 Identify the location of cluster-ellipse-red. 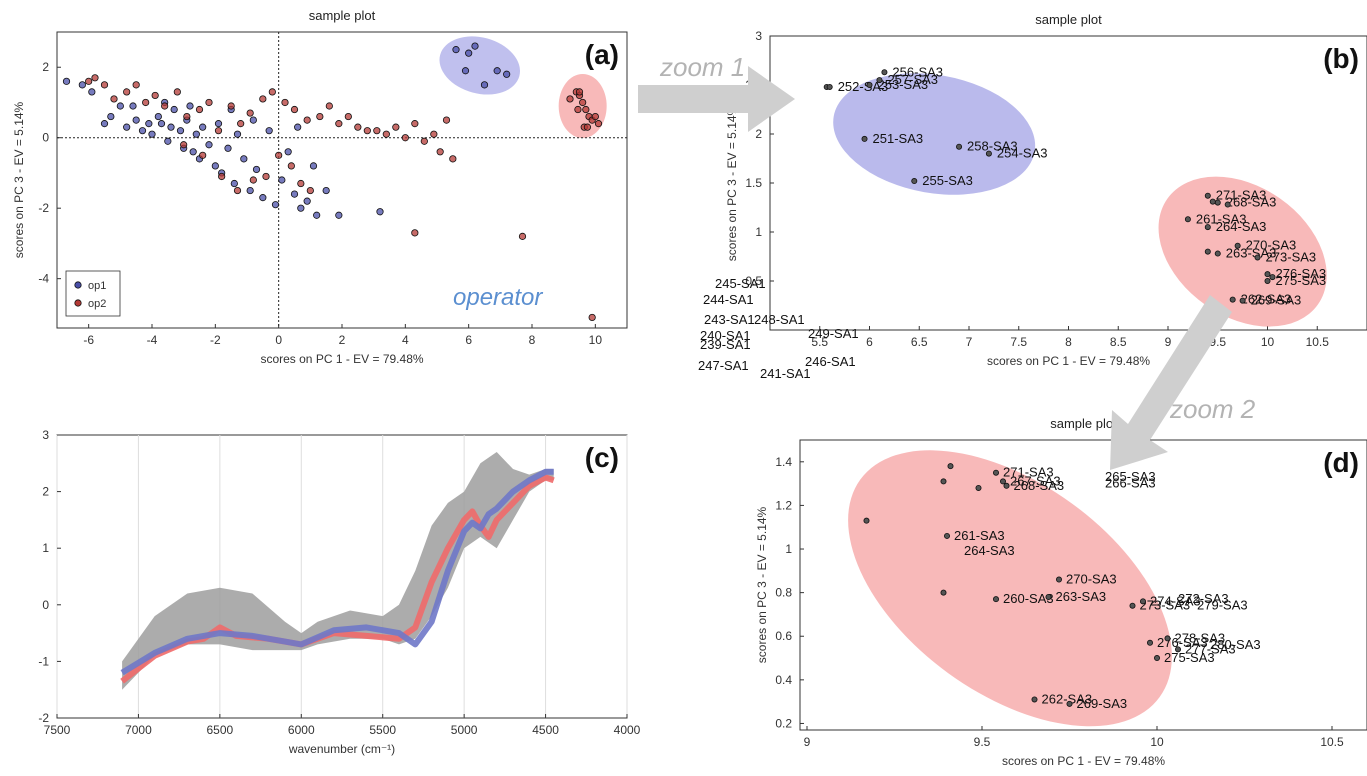
(1010, 588).